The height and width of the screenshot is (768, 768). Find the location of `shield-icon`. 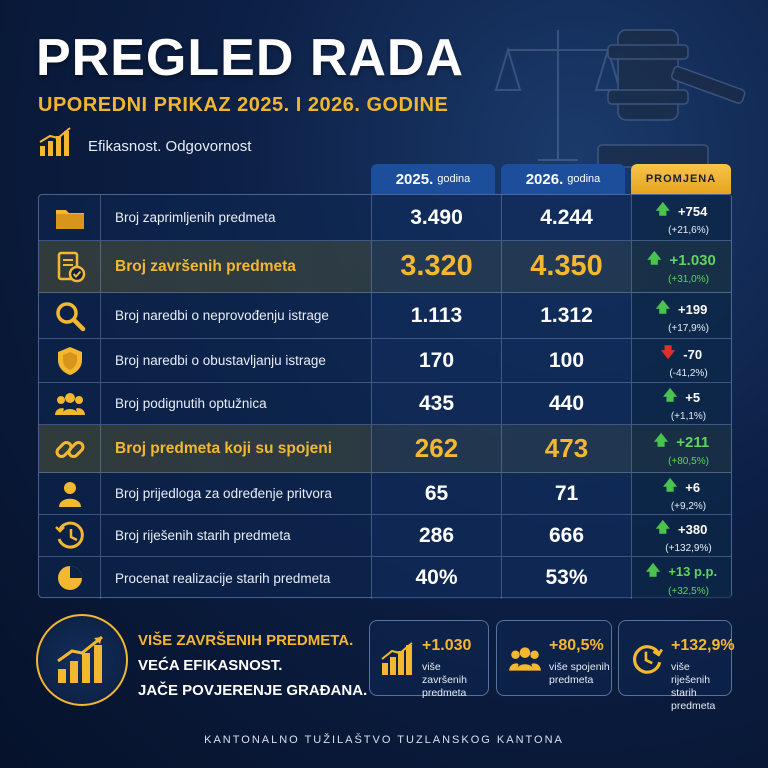

shield-icon is located at coordinates (69, 360).